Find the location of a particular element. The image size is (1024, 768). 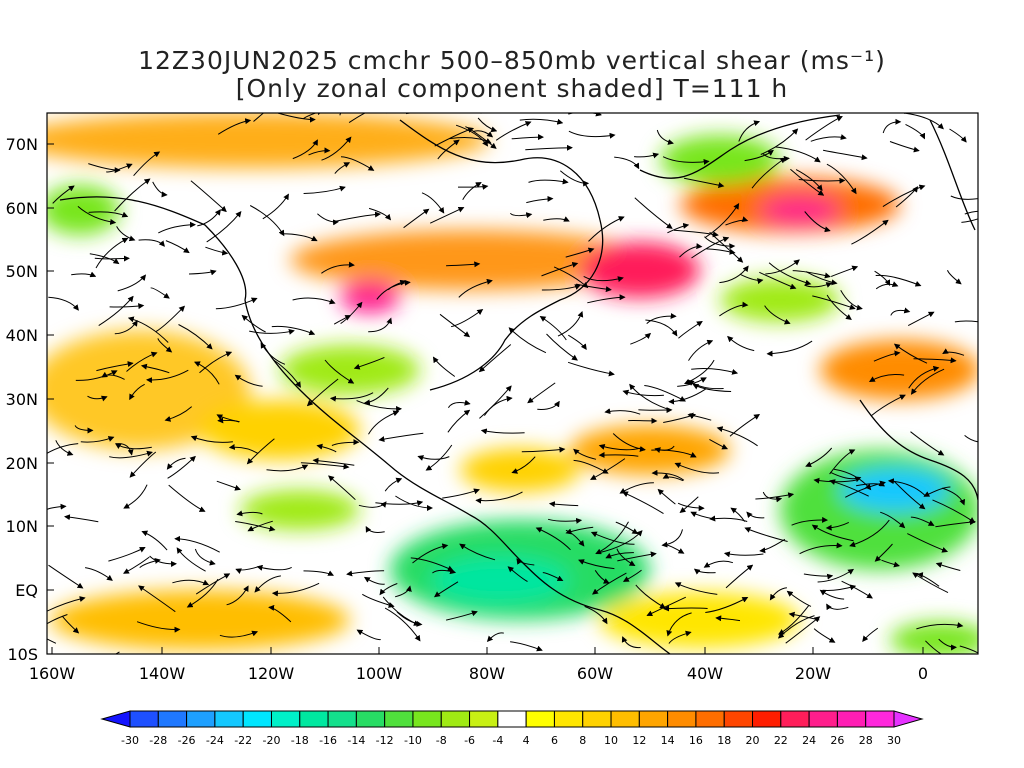

longitude-tick-label: 0 is located at coordinates (923, 673).